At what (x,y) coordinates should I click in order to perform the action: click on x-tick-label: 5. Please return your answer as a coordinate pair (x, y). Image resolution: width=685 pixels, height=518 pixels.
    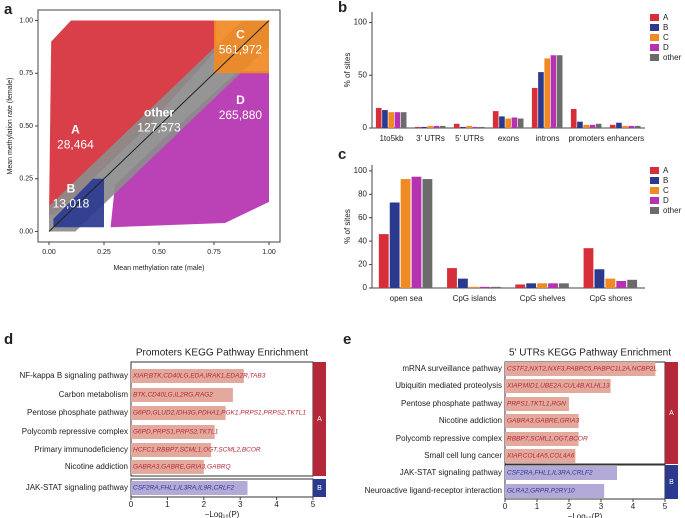
    Looking at the image, I should click on (313, 504).